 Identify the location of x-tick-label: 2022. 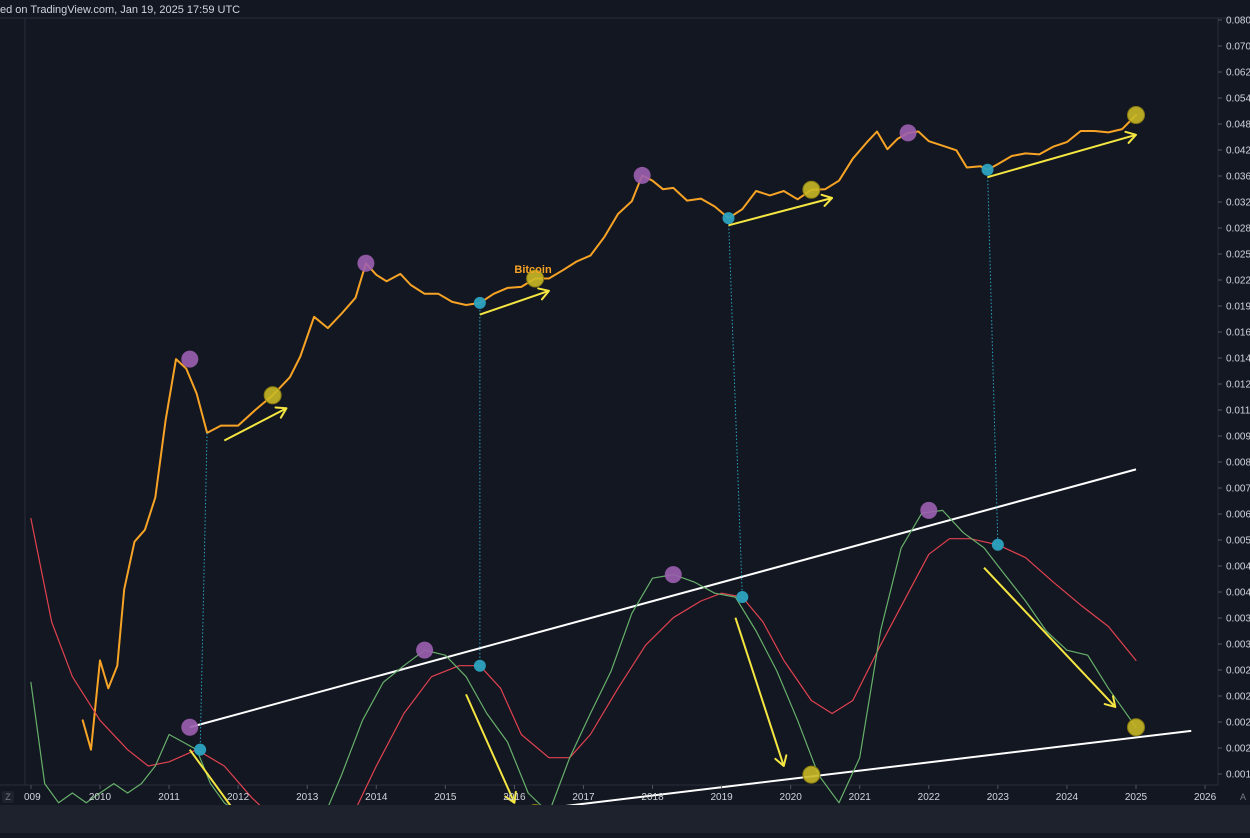
(929, 797).